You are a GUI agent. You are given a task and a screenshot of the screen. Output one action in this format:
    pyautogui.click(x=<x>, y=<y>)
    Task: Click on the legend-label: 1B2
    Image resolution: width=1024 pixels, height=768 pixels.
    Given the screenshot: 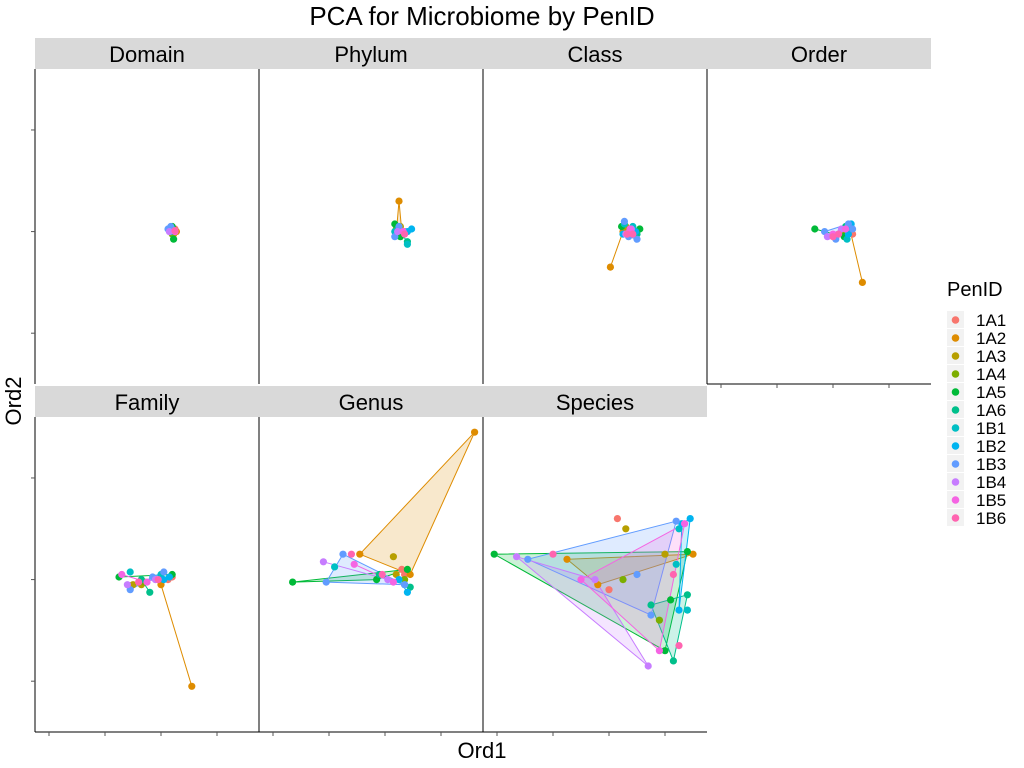 What is the action you would take?
    pyautogui.click(x=991, y=446)
    